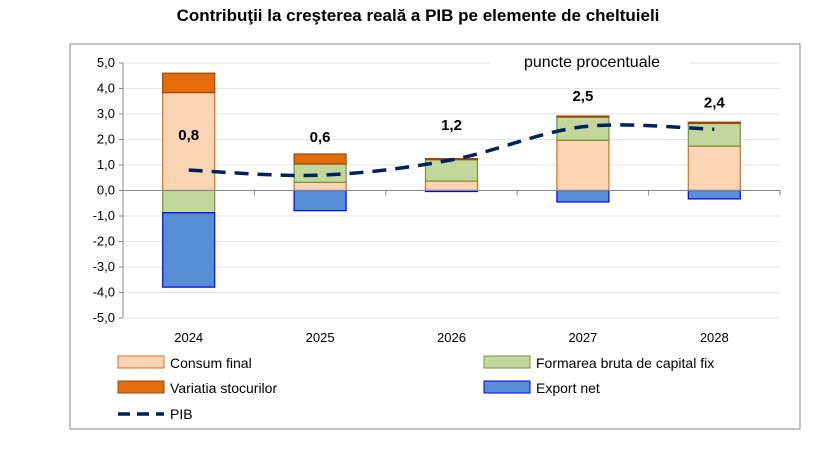 The height and width of the screenshot is (473, 836). Describe the element at coordinates (188, 337) in the screenshot. I see `x-tick-label: 2024` at that location.